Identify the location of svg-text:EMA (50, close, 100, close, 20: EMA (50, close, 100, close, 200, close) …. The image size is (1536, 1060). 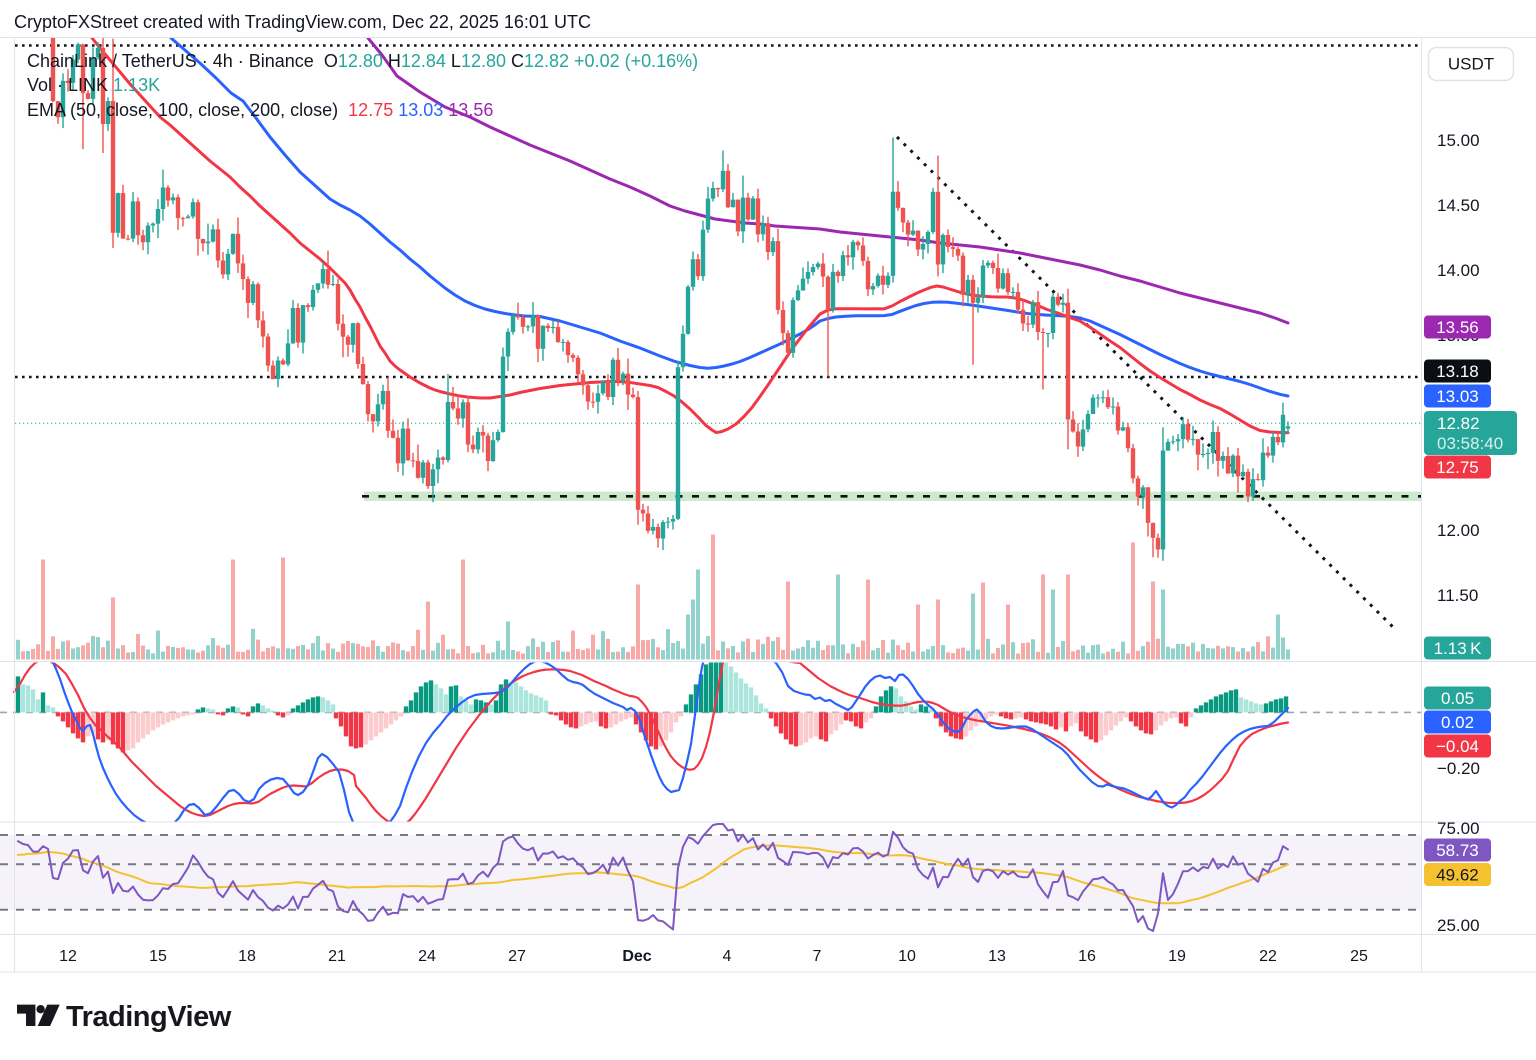
(260, 110).